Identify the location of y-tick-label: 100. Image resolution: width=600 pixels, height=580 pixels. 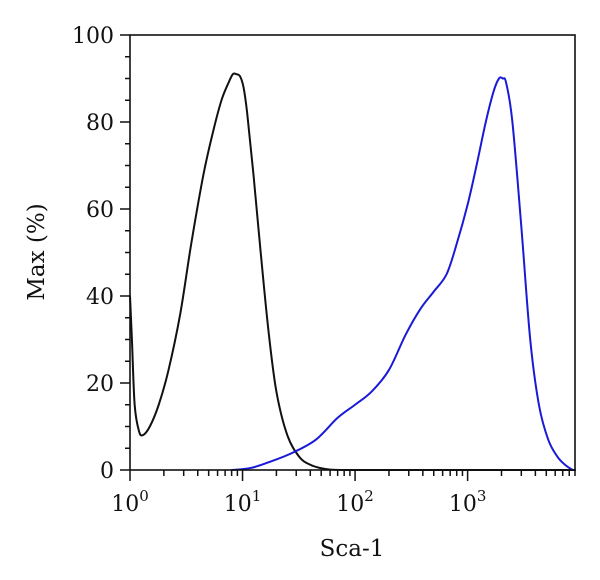
(93, 36).